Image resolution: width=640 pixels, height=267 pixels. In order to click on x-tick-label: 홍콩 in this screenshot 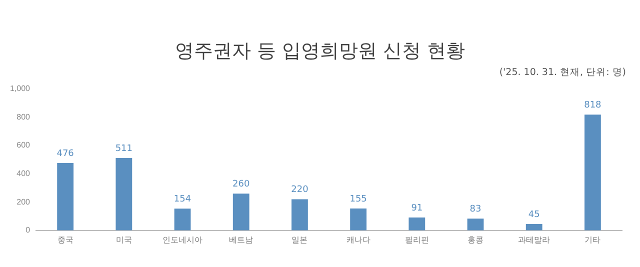, I will do `click(476, 239)`.